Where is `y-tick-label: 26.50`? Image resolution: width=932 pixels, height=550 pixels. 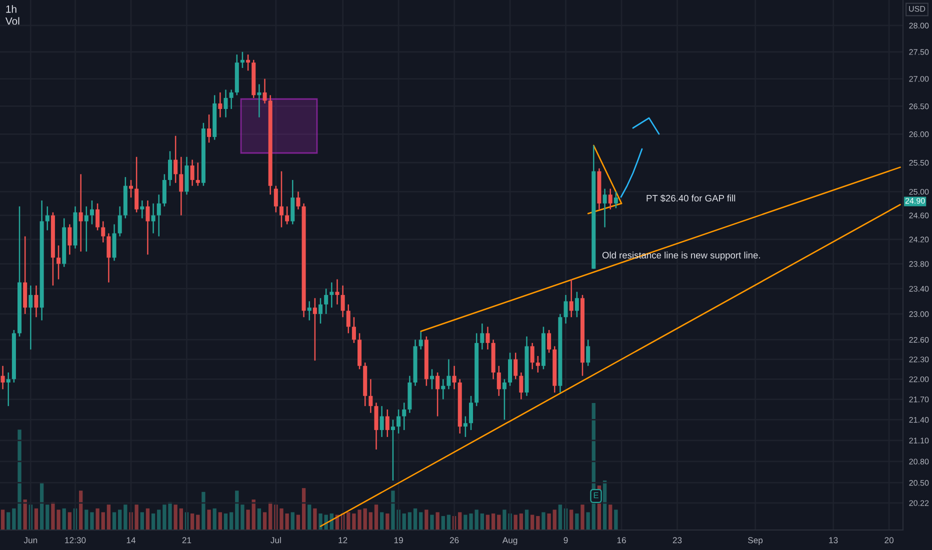 y-tick-label: 26.50 is located at coordinates (919, 106).